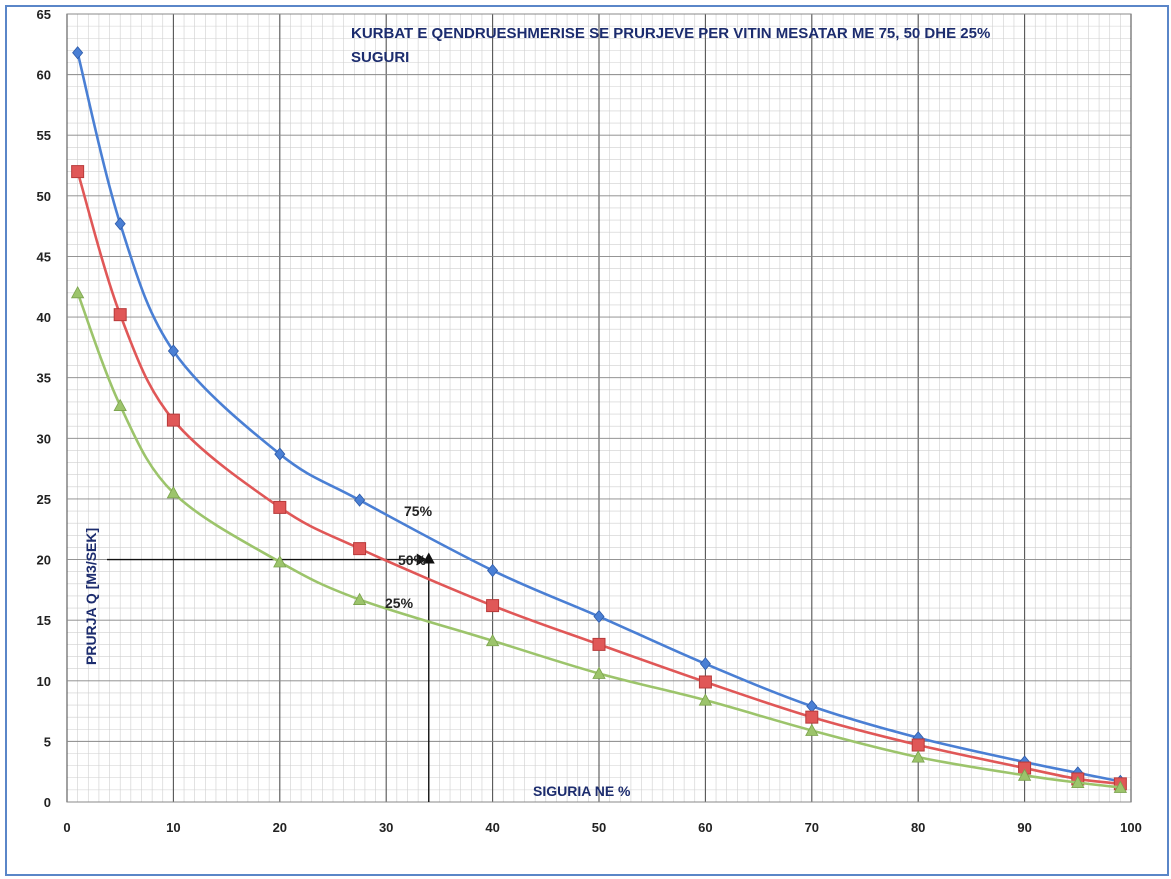 The height and width of the screenshot is (879, 1171). What do you see at coordinates (386, 827) in the screenshot?
I see `x-tick-label: 30` at bounding box center [386, 827].